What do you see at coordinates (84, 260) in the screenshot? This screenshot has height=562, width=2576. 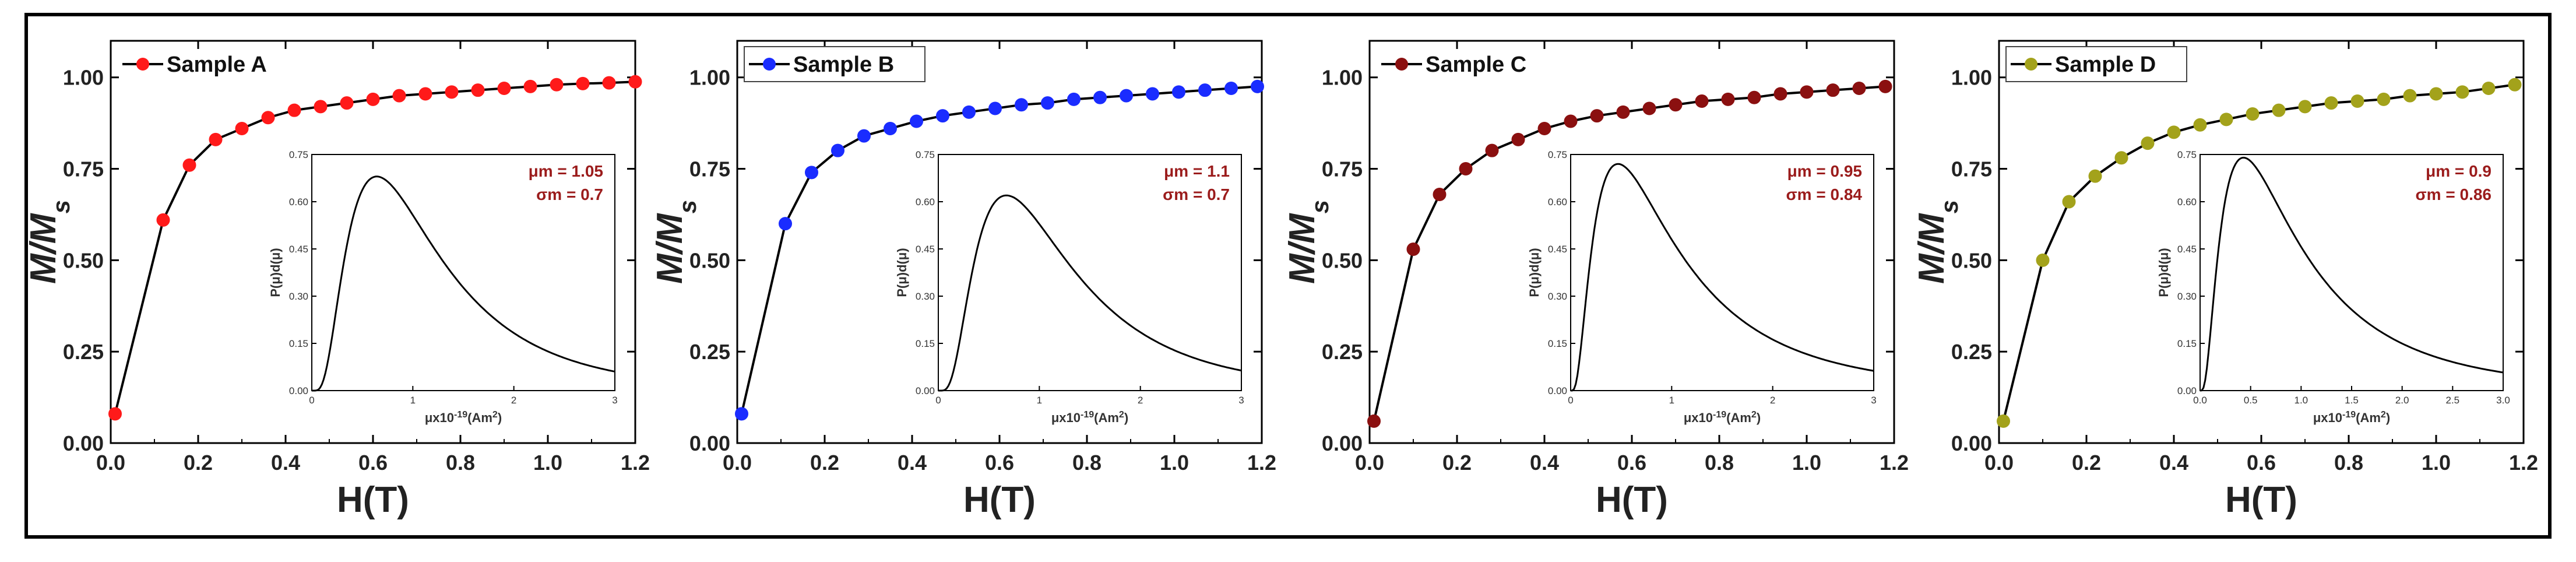 I see `y-tick-label: 0.50` at bounding box center [84, 260].